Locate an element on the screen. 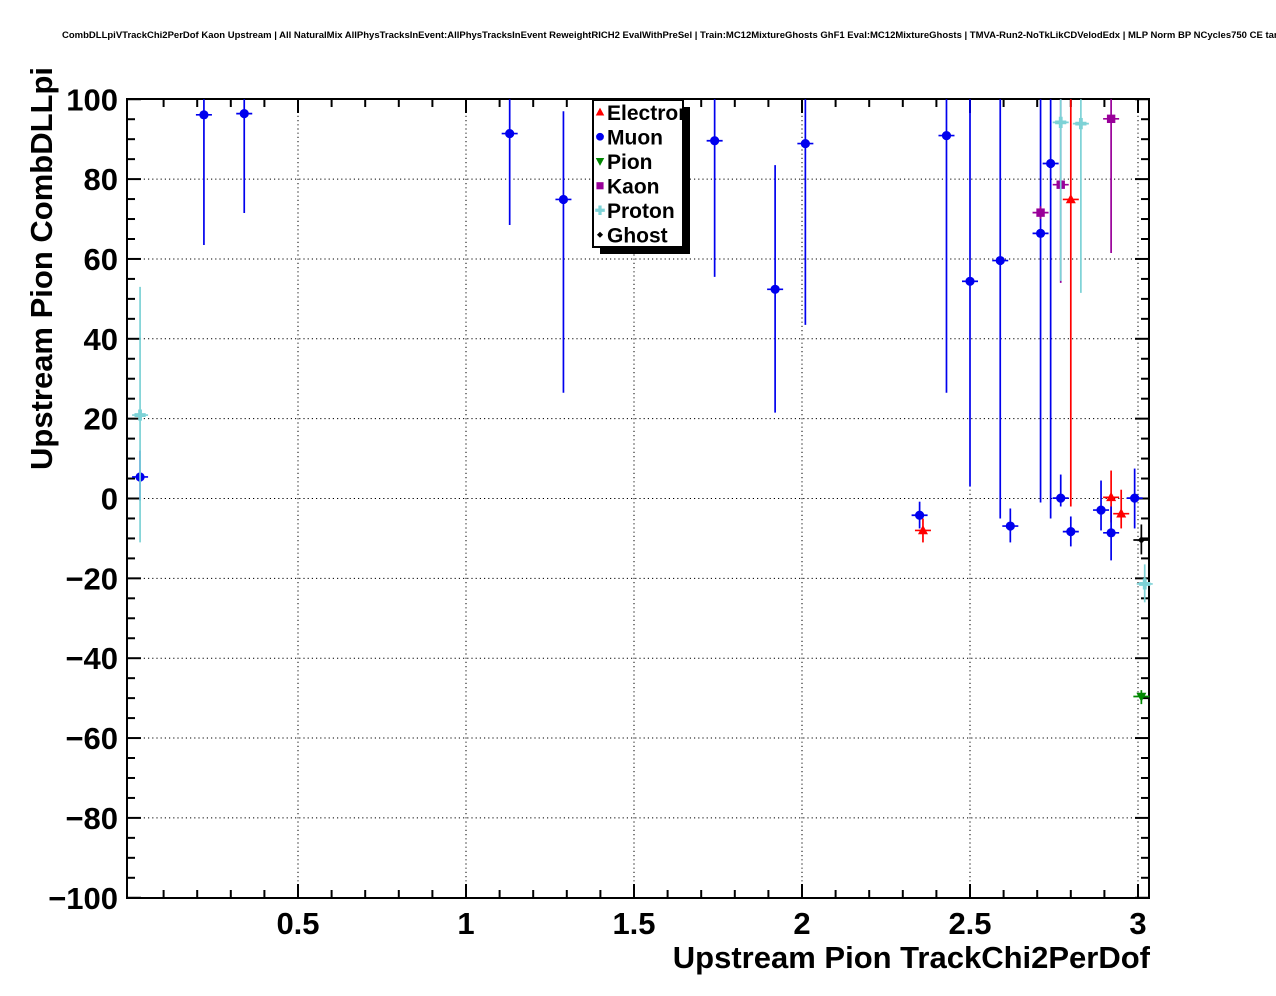  legend-entry-kaon: Kaon is located at coordinates (628, 186).